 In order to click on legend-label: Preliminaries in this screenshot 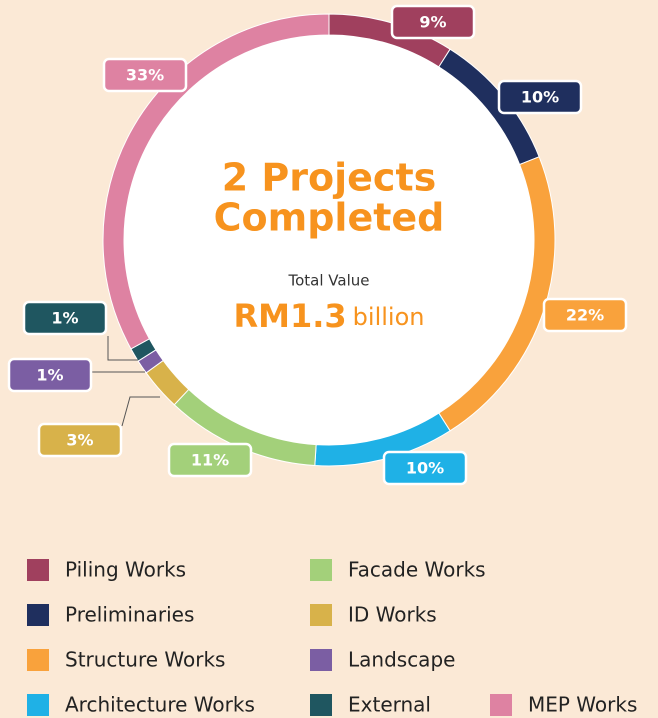, I will do `click(129, 615)`.